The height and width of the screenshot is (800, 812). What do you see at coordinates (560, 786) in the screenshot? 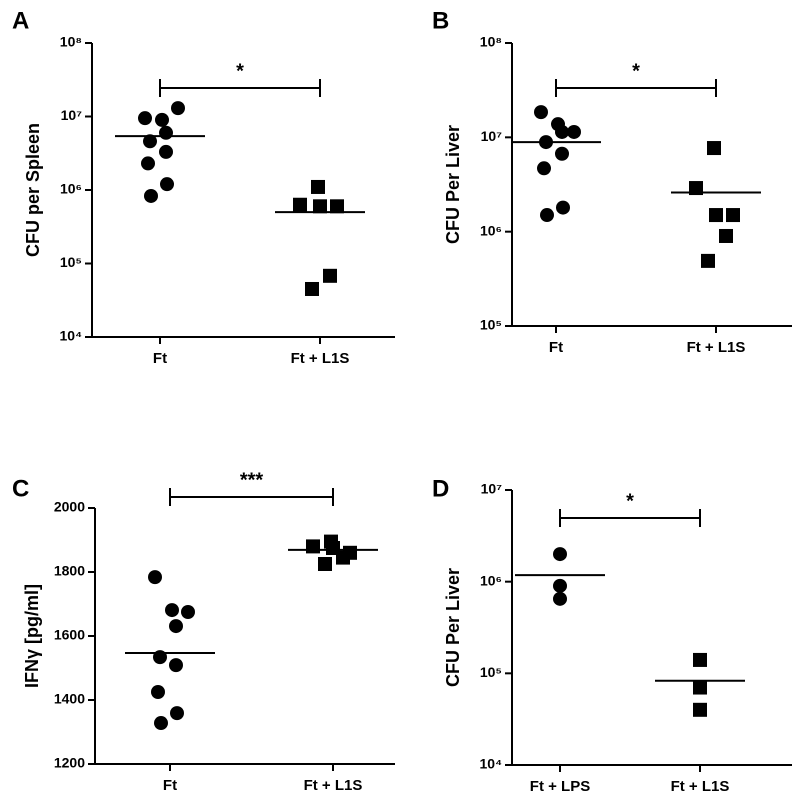
I see `x-tick-label: Ft + LPS` at bounding box center [560, 786].